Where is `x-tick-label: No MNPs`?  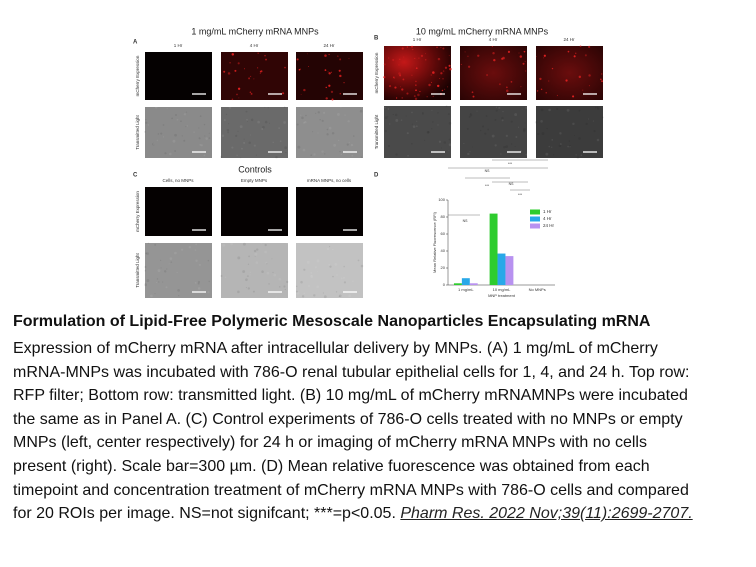
x-tick-label: No MNPs is located at coordinates (537, 289).